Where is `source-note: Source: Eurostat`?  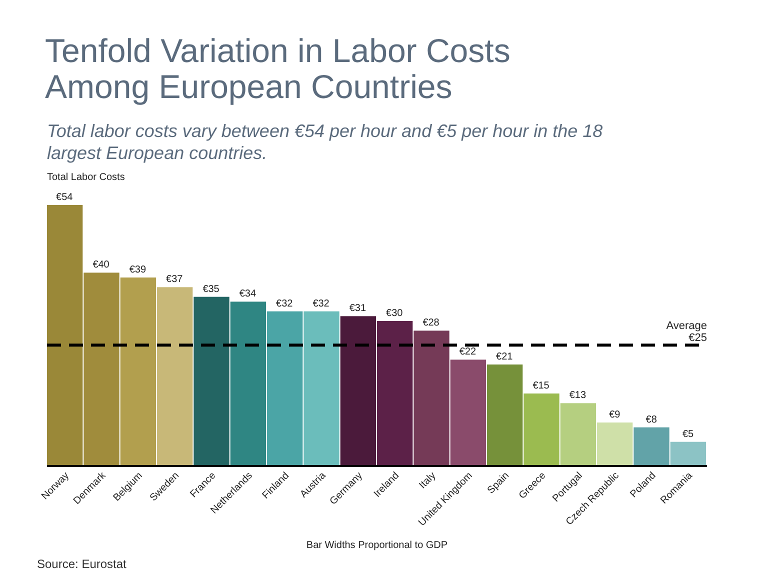
source-note: Source: Eurostat is located at coordinates (82, 564).